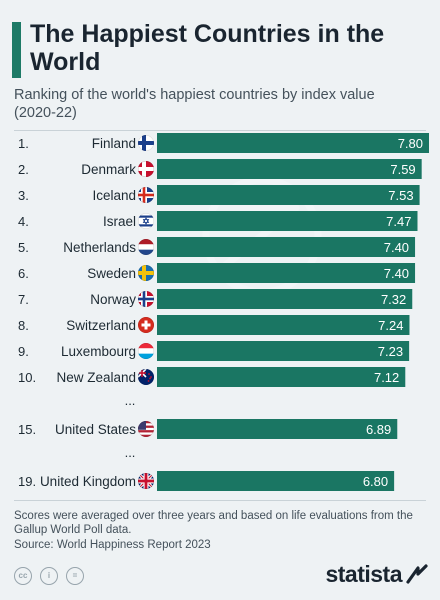 The width and height of the screenshot is (440, 600). I want to click on rank-label: 10., so click(27, 377).